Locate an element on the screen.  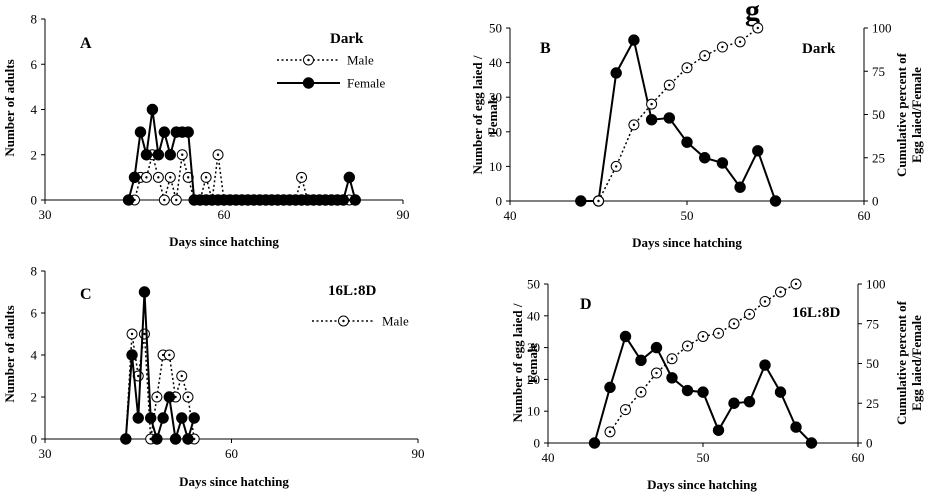
legend-label: Male is located at coordinates (395, 321).